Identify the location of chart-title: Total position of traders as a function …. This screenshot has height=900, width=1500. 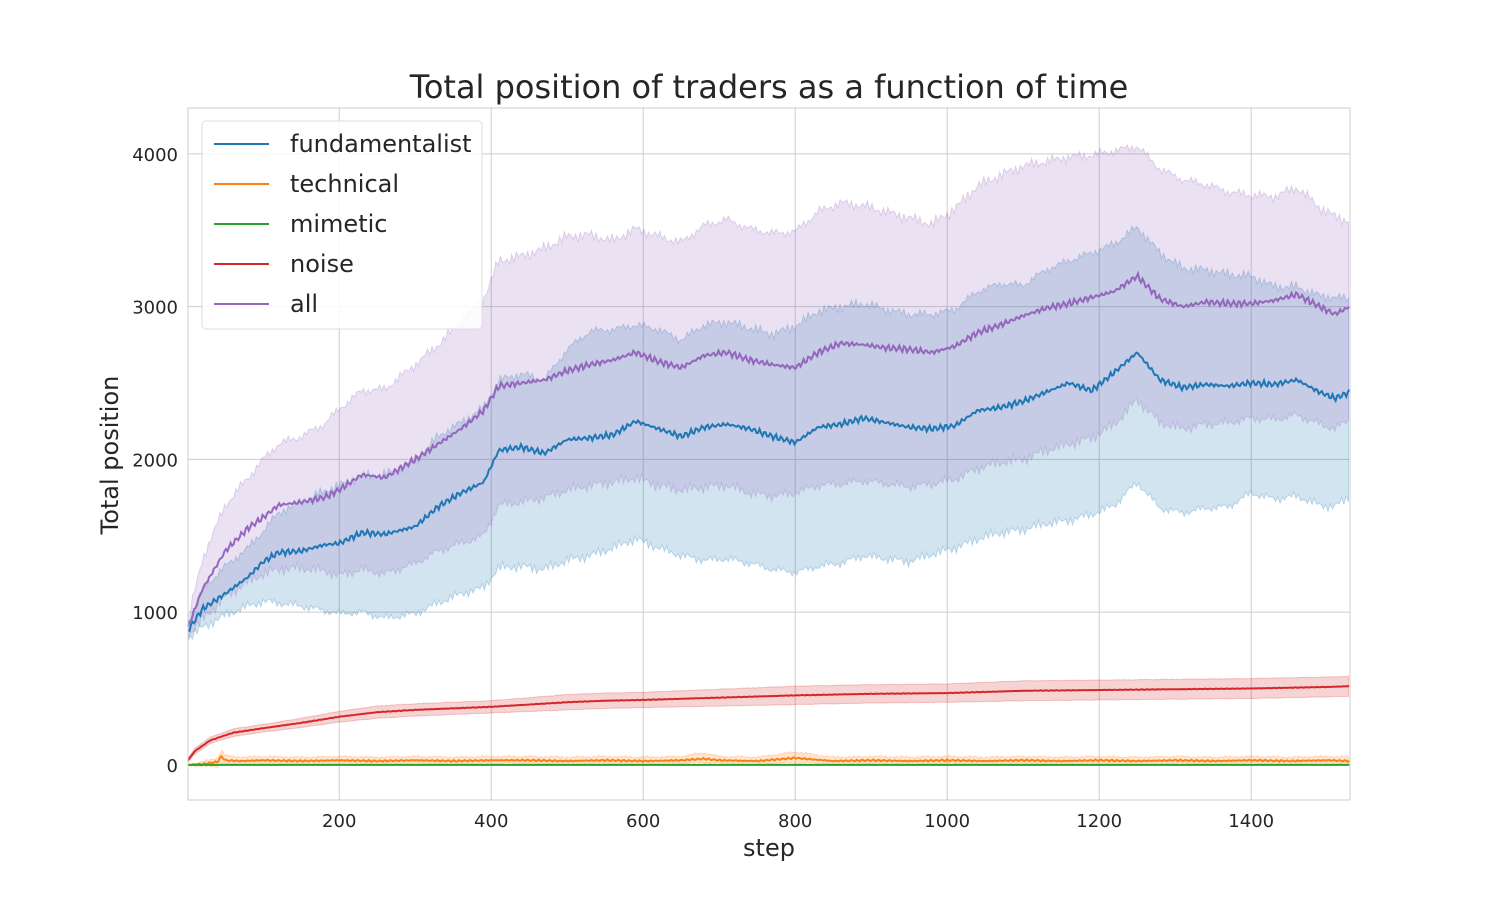
(769, 87).